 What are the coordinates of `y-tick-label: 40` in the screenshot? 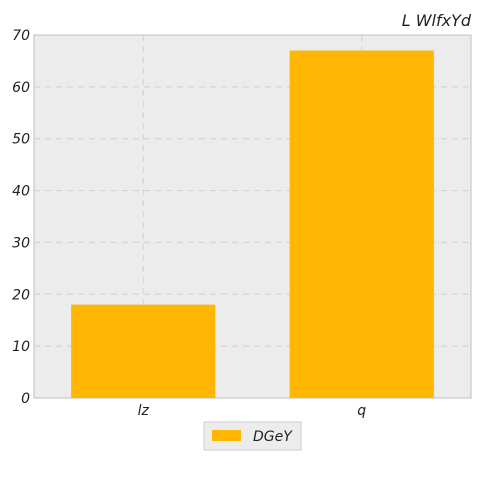 It's located at (21, 192).